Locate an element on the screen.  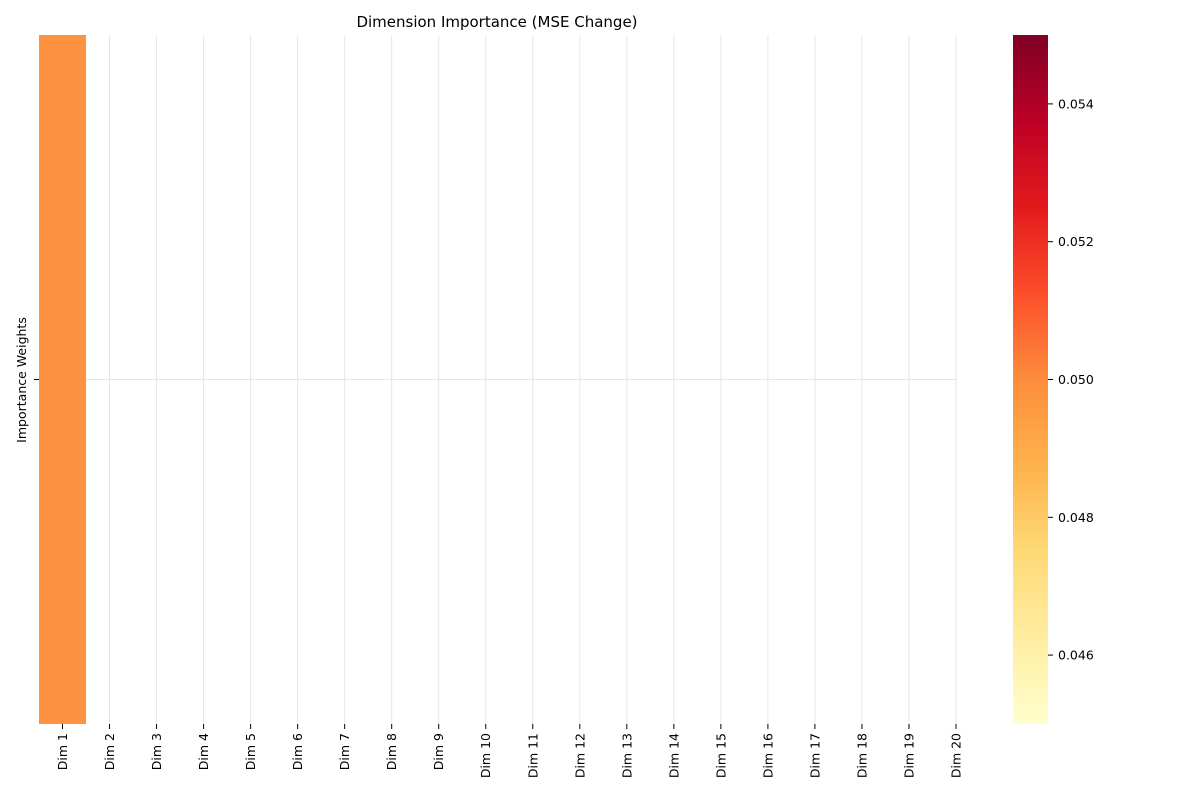
colorbar-tick-label: 0.054 is located at coordinates (1076, 103).